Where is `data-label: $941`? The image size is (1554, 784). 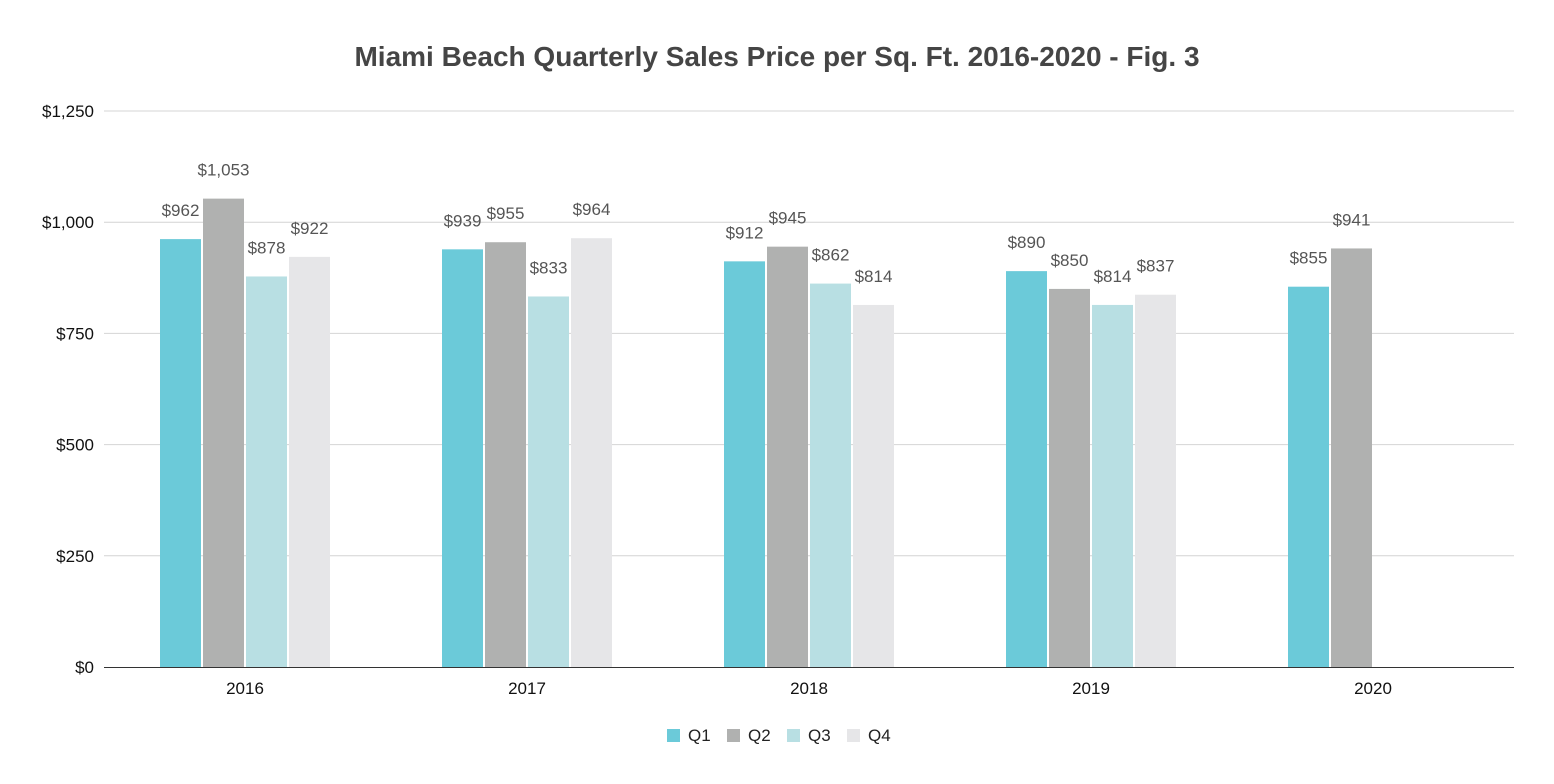
data-label: $941 is located at coordinates (1352, 219).